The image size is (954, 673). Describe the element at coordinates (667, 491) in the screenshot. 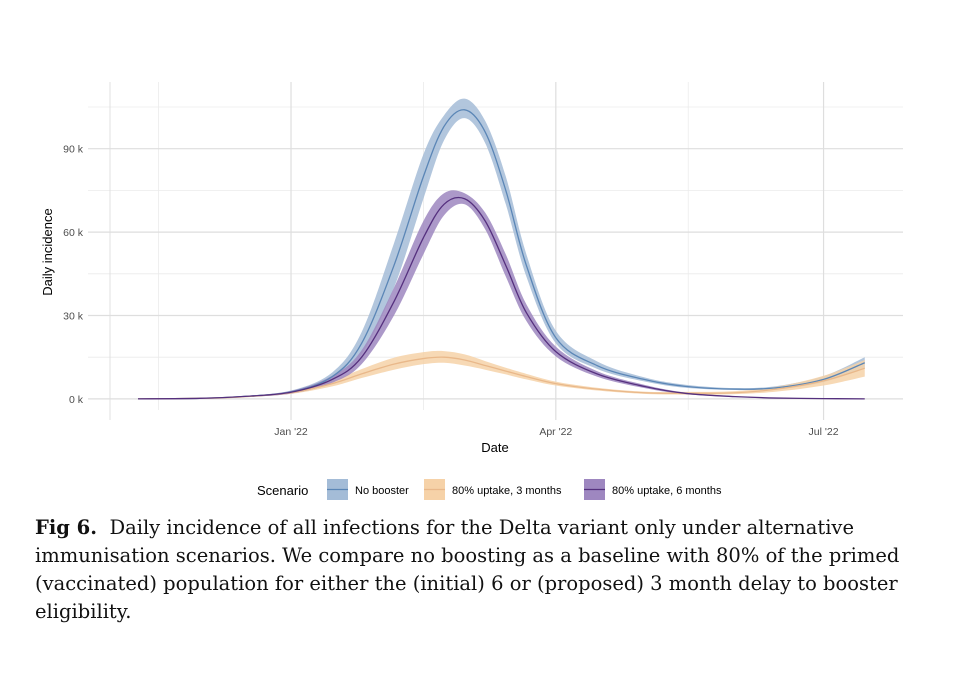

I see `legend-label-80-uptake-6-months: 80% uptake, 6 months` at that location.